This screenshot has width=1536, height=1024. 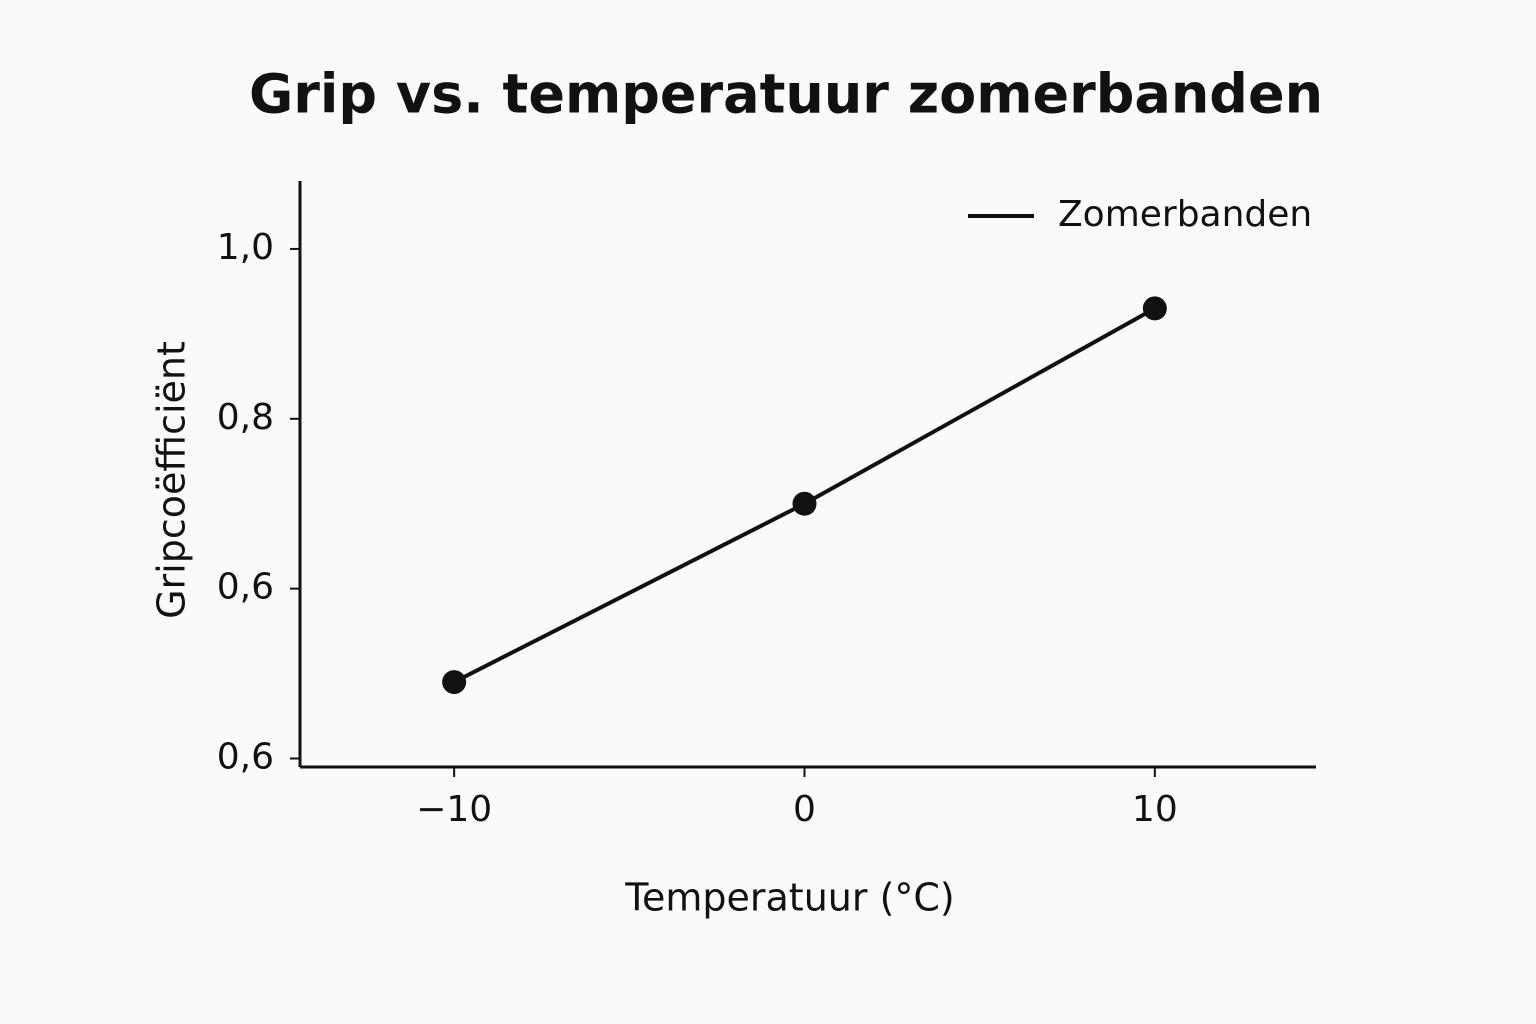 I want to click on y-tick-label: 1,0, so click(x=245, y=247).